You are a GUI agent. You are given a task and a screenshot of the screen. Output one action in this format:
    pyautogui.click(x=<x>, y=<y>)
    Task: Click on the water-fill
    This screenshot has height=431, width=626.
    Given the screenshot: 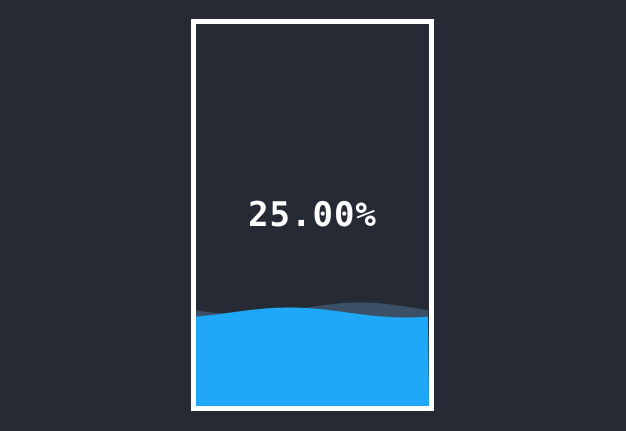 What is the action you would take?
    pyautogui.click(x=312, y=354)
    